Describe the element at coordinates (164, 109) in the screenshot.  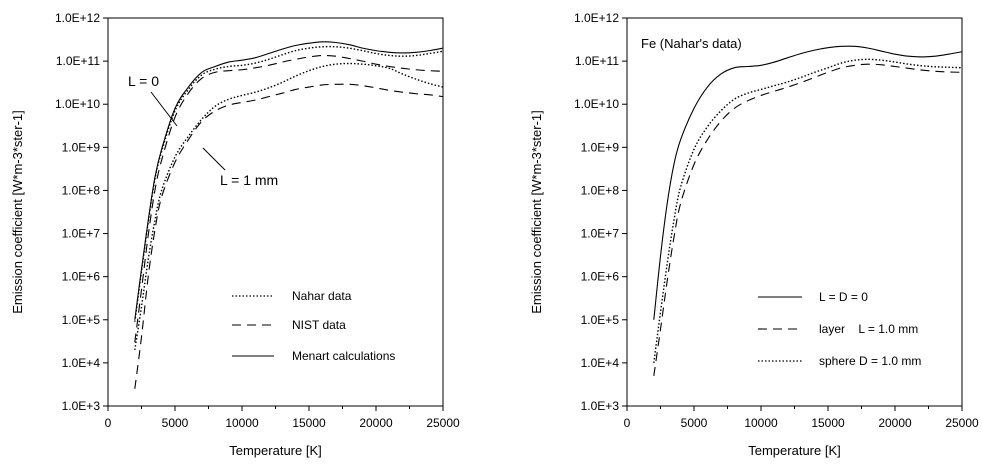
I see `annotation-l-zero-leader` at that location.